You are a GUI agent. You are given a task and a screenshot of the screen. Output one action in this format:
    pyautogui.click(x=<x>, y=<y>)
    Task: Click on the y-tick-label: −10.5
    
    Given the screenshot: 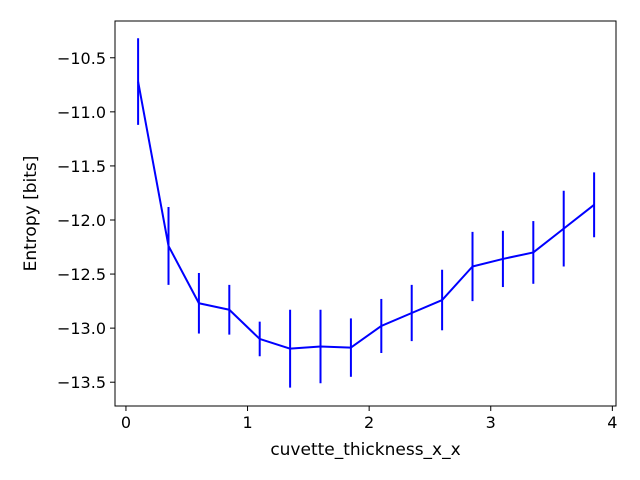 What is the action you would take?
    pyautogui.click(x=81, y=58)
    